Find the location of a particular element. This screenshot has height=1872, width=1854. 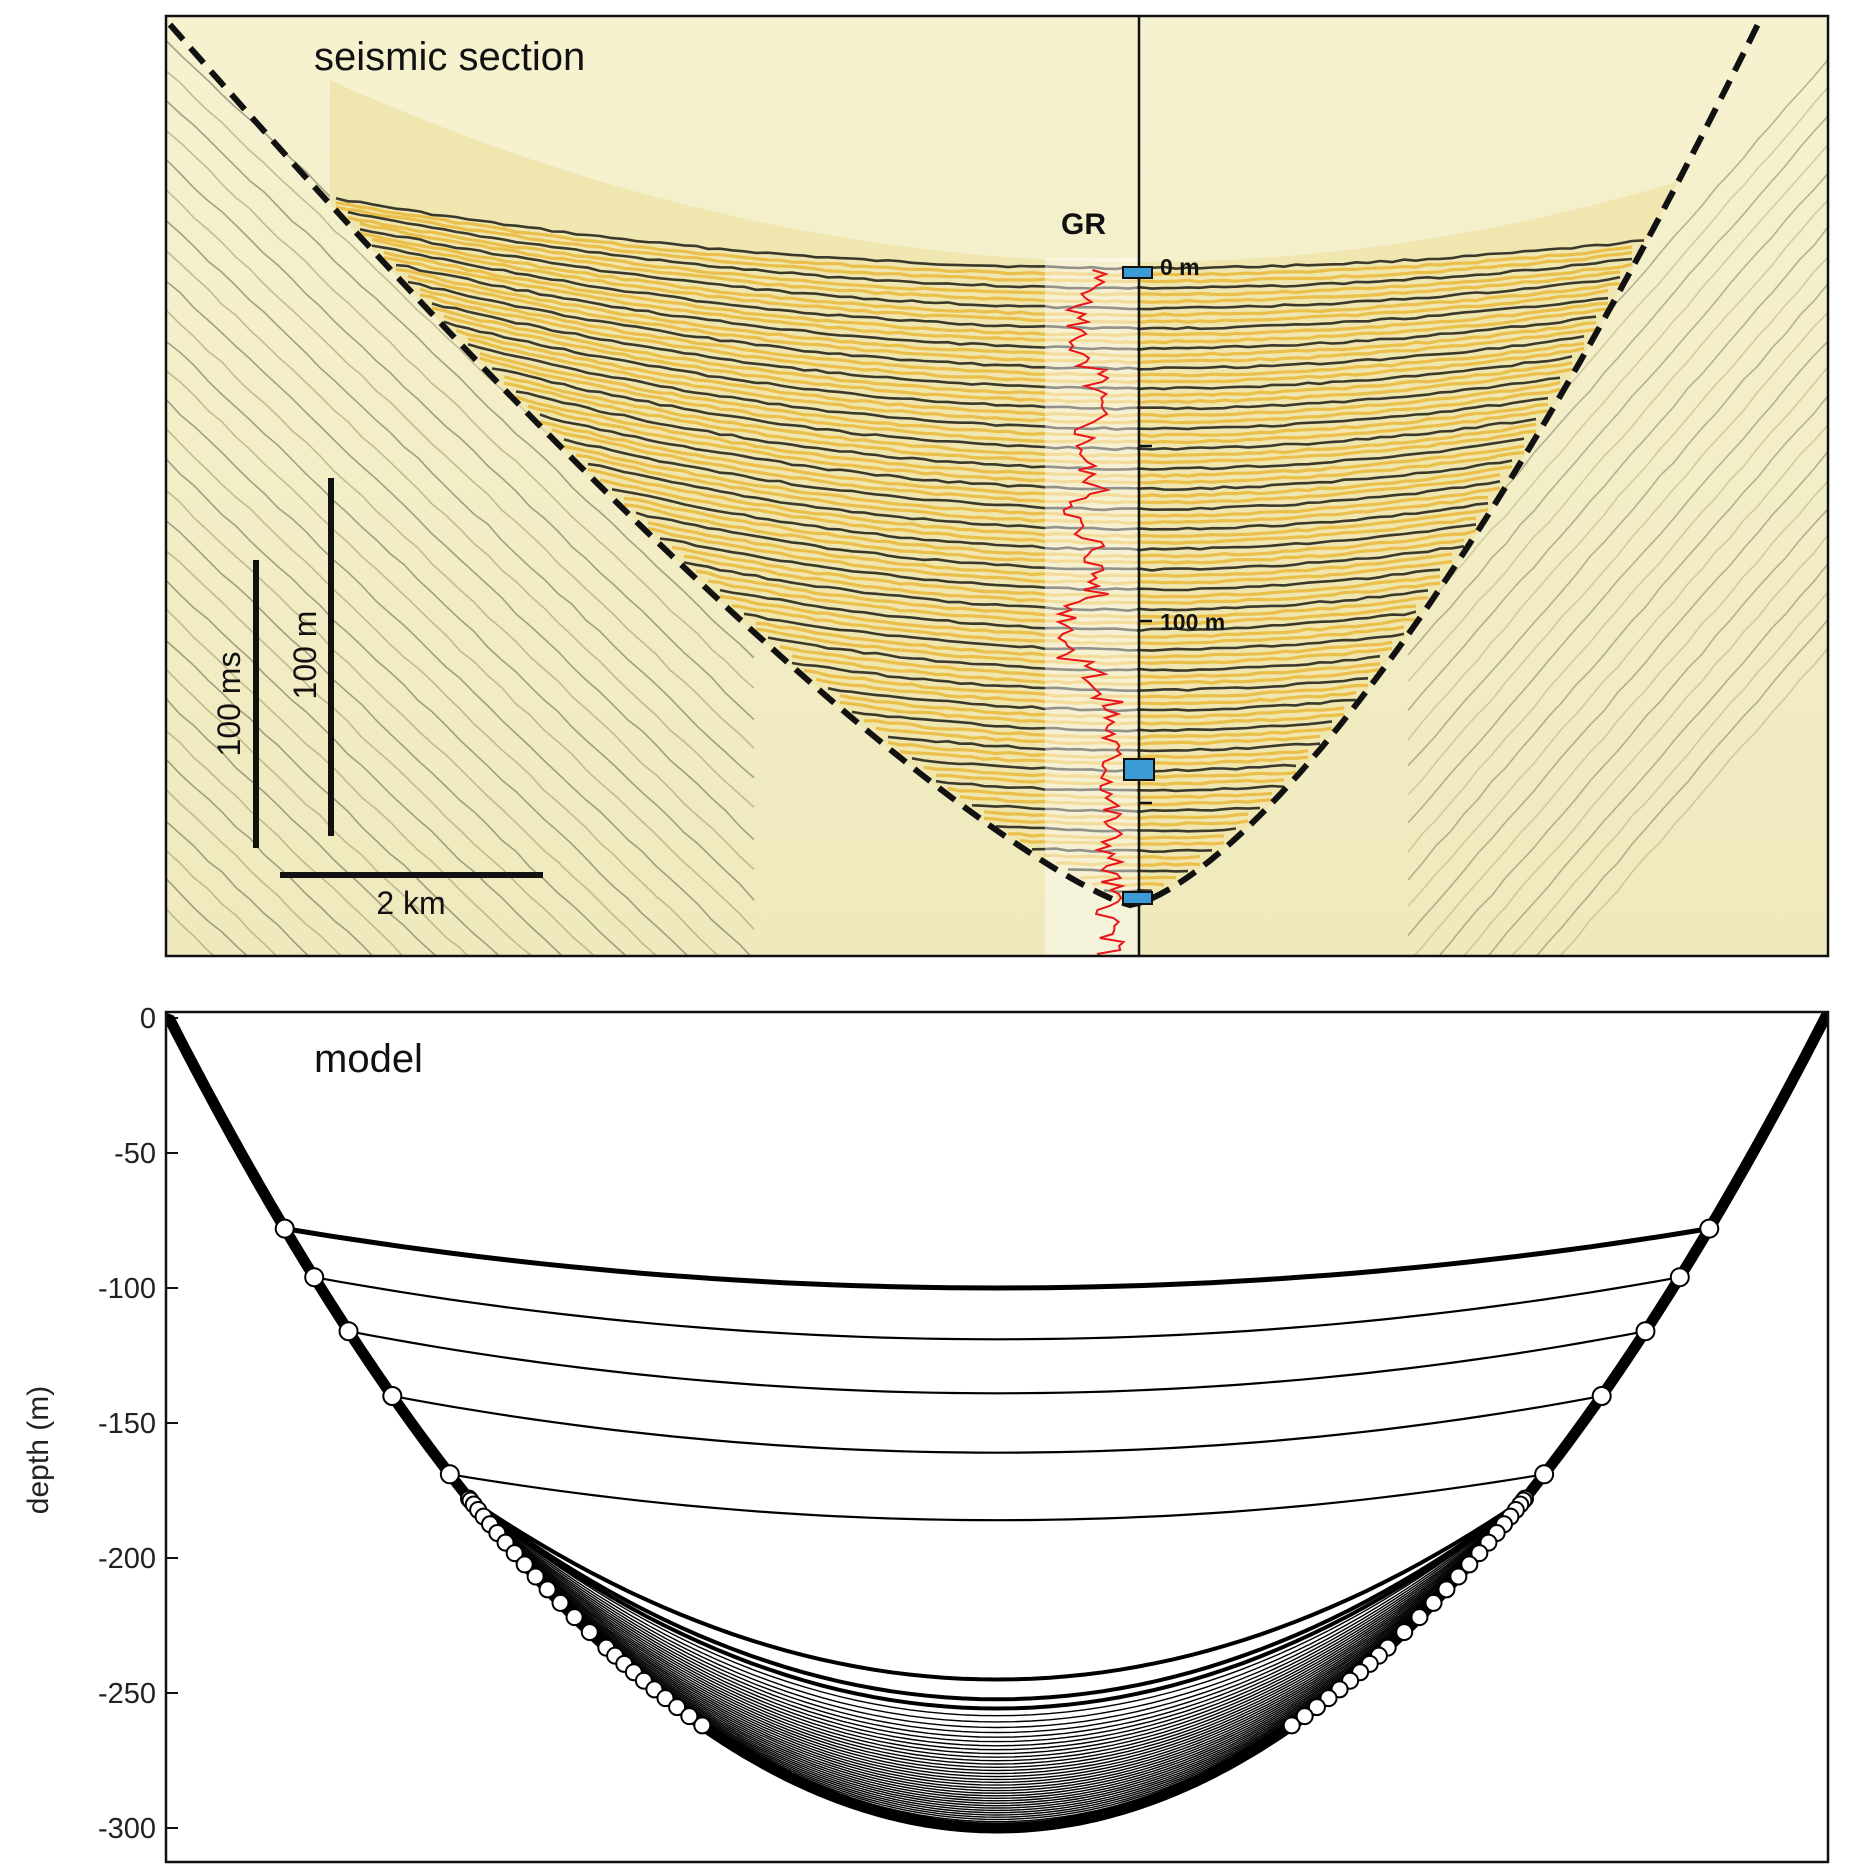

gr-log-curve is located at coordinates (1091, 612).